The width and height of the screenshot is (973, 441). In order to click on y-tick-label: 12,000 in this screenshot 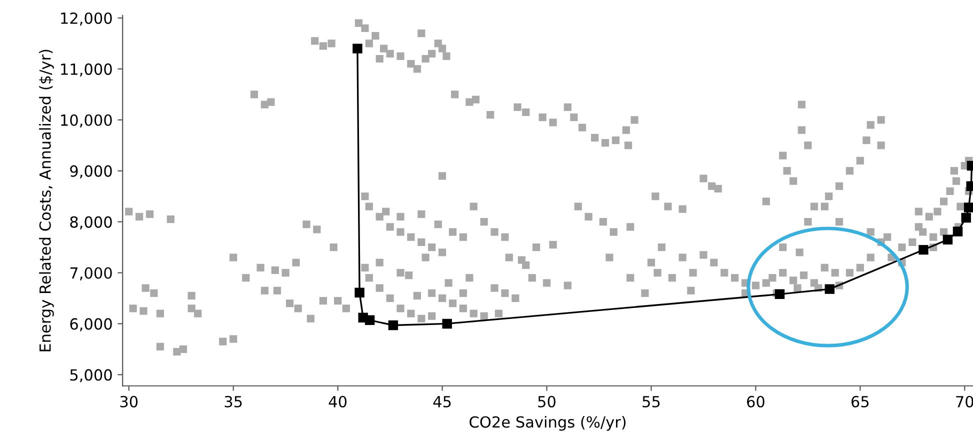, I will do `click(86, 19)`.